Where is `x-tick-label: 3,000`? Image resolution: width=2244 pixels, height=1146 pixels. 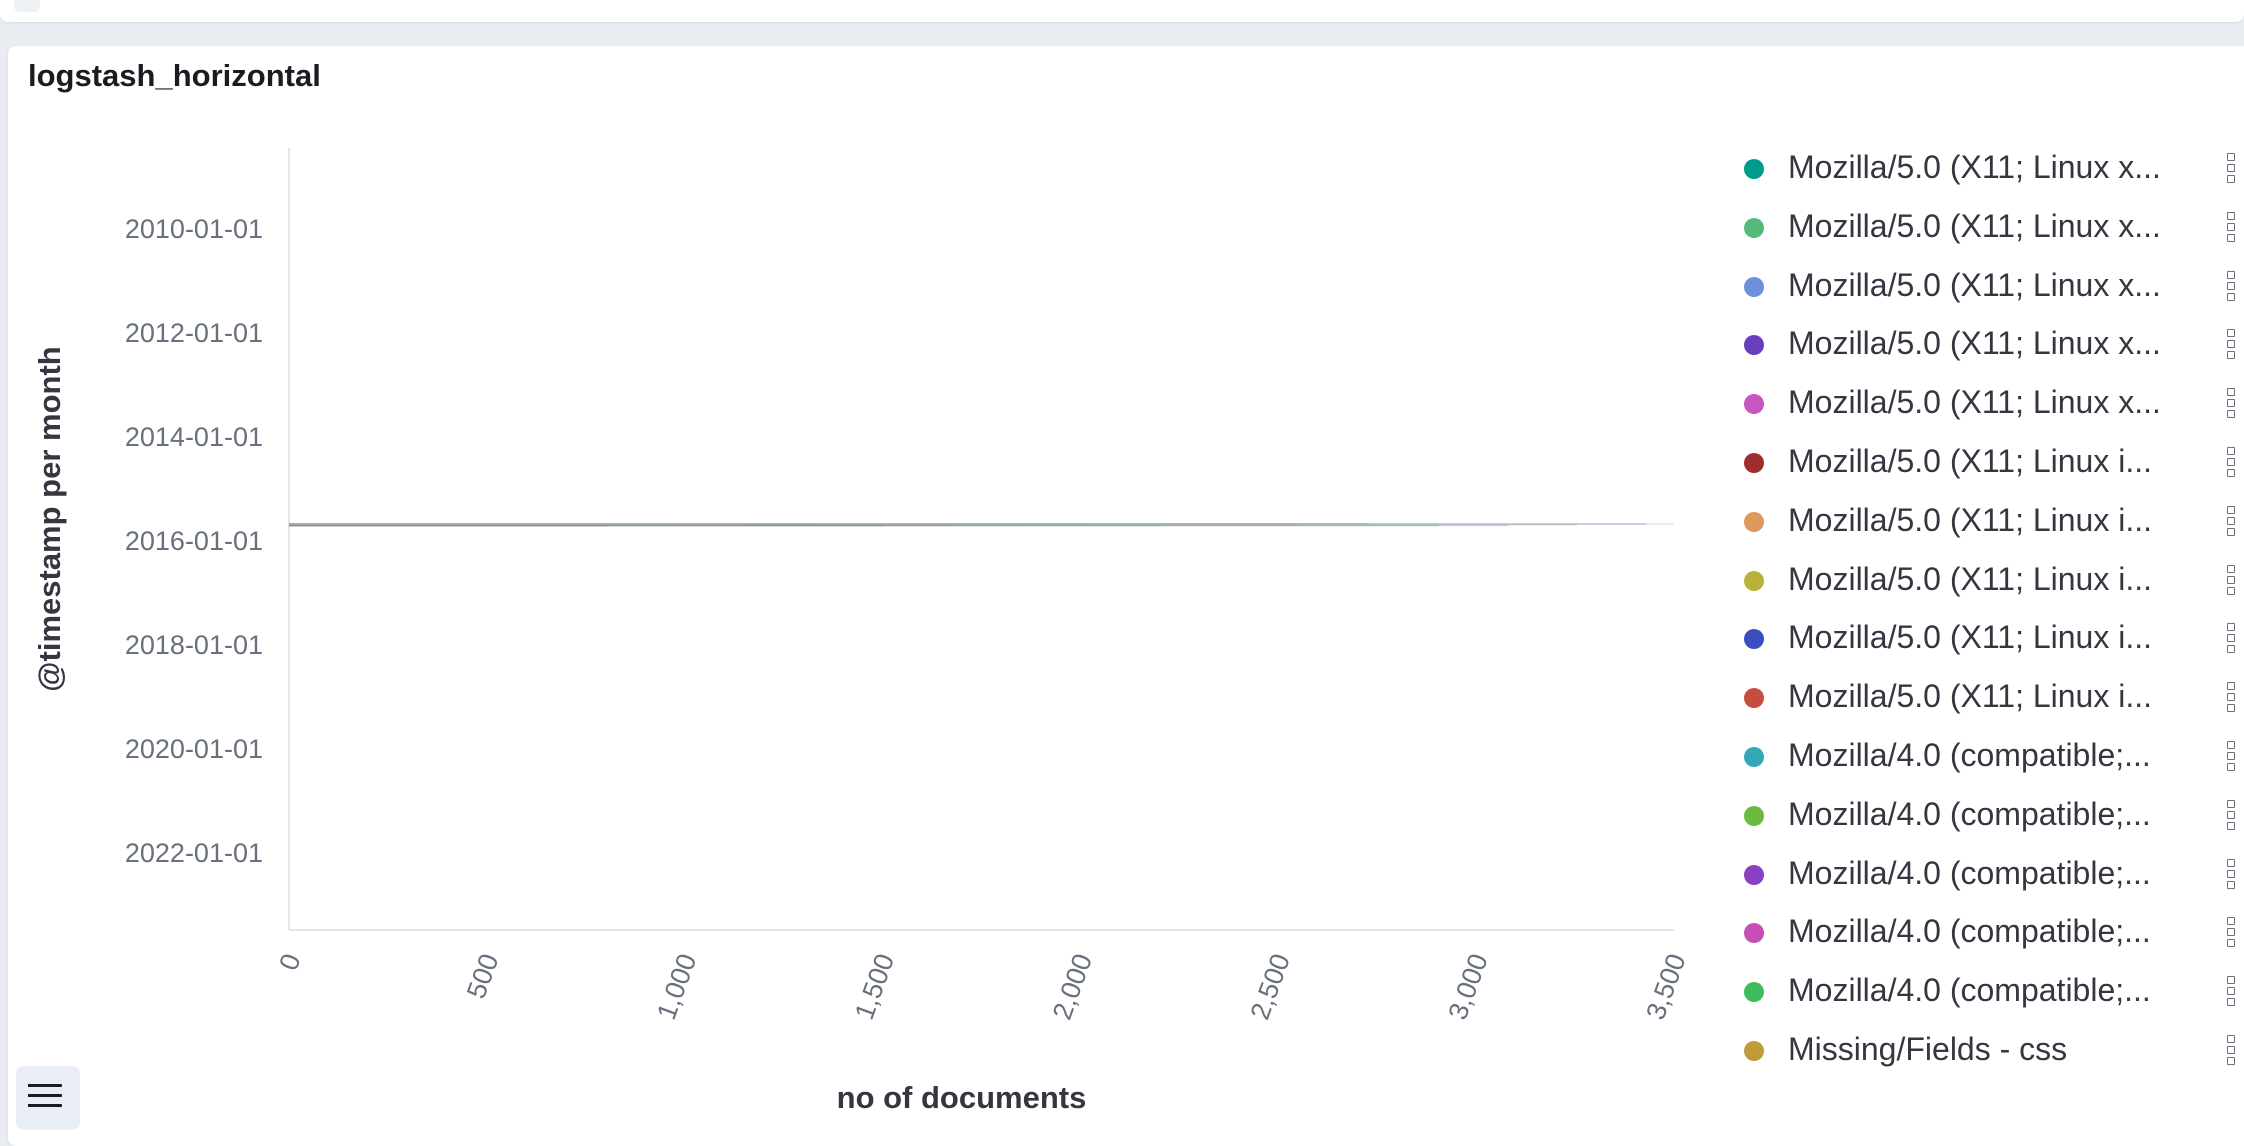 x-tick-label: 3,000 is located at coordinates (1467, 987).